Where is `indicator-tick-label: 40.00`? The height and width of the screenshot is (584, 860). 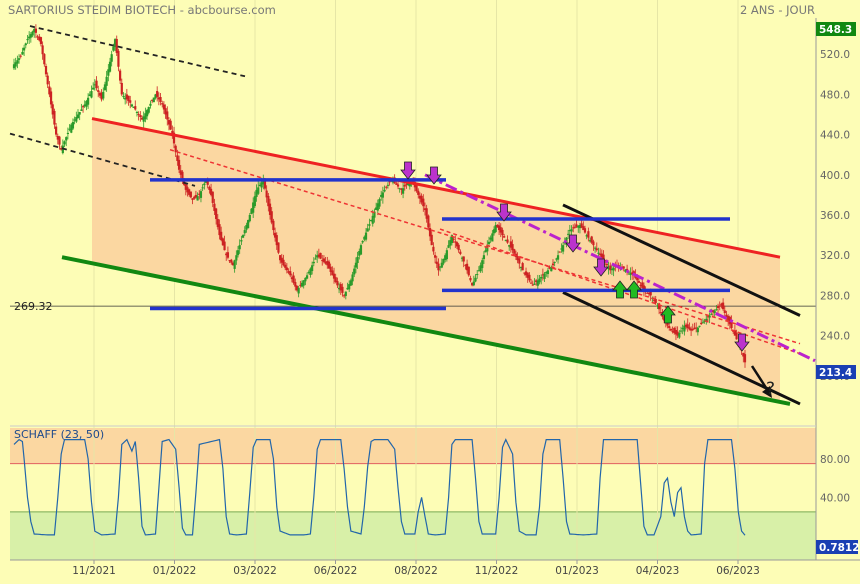 indicator-tick-label: 40.00 is located at coordinates (835, 498).